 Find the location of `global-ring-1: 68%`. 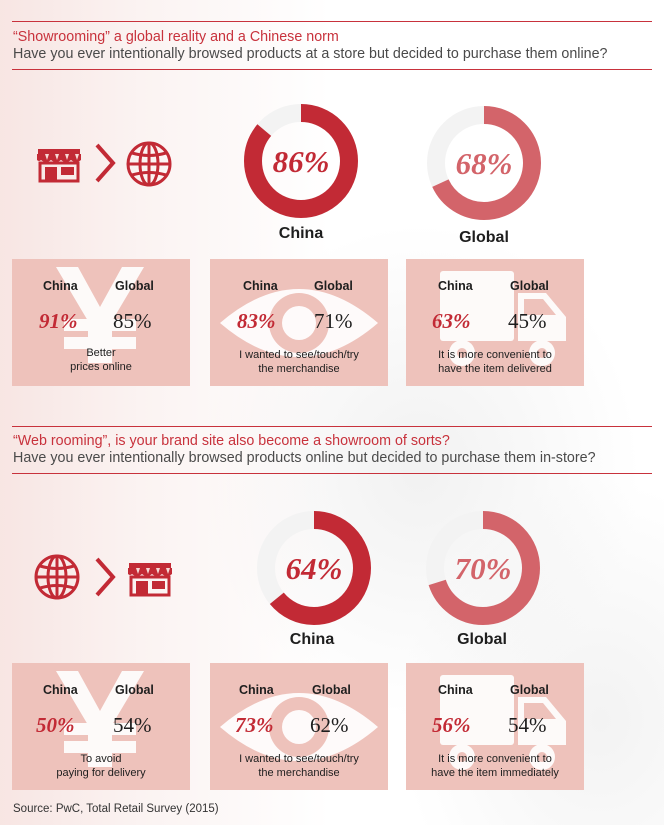

global-ring-1: 68% is located at coordinates (484, 163).